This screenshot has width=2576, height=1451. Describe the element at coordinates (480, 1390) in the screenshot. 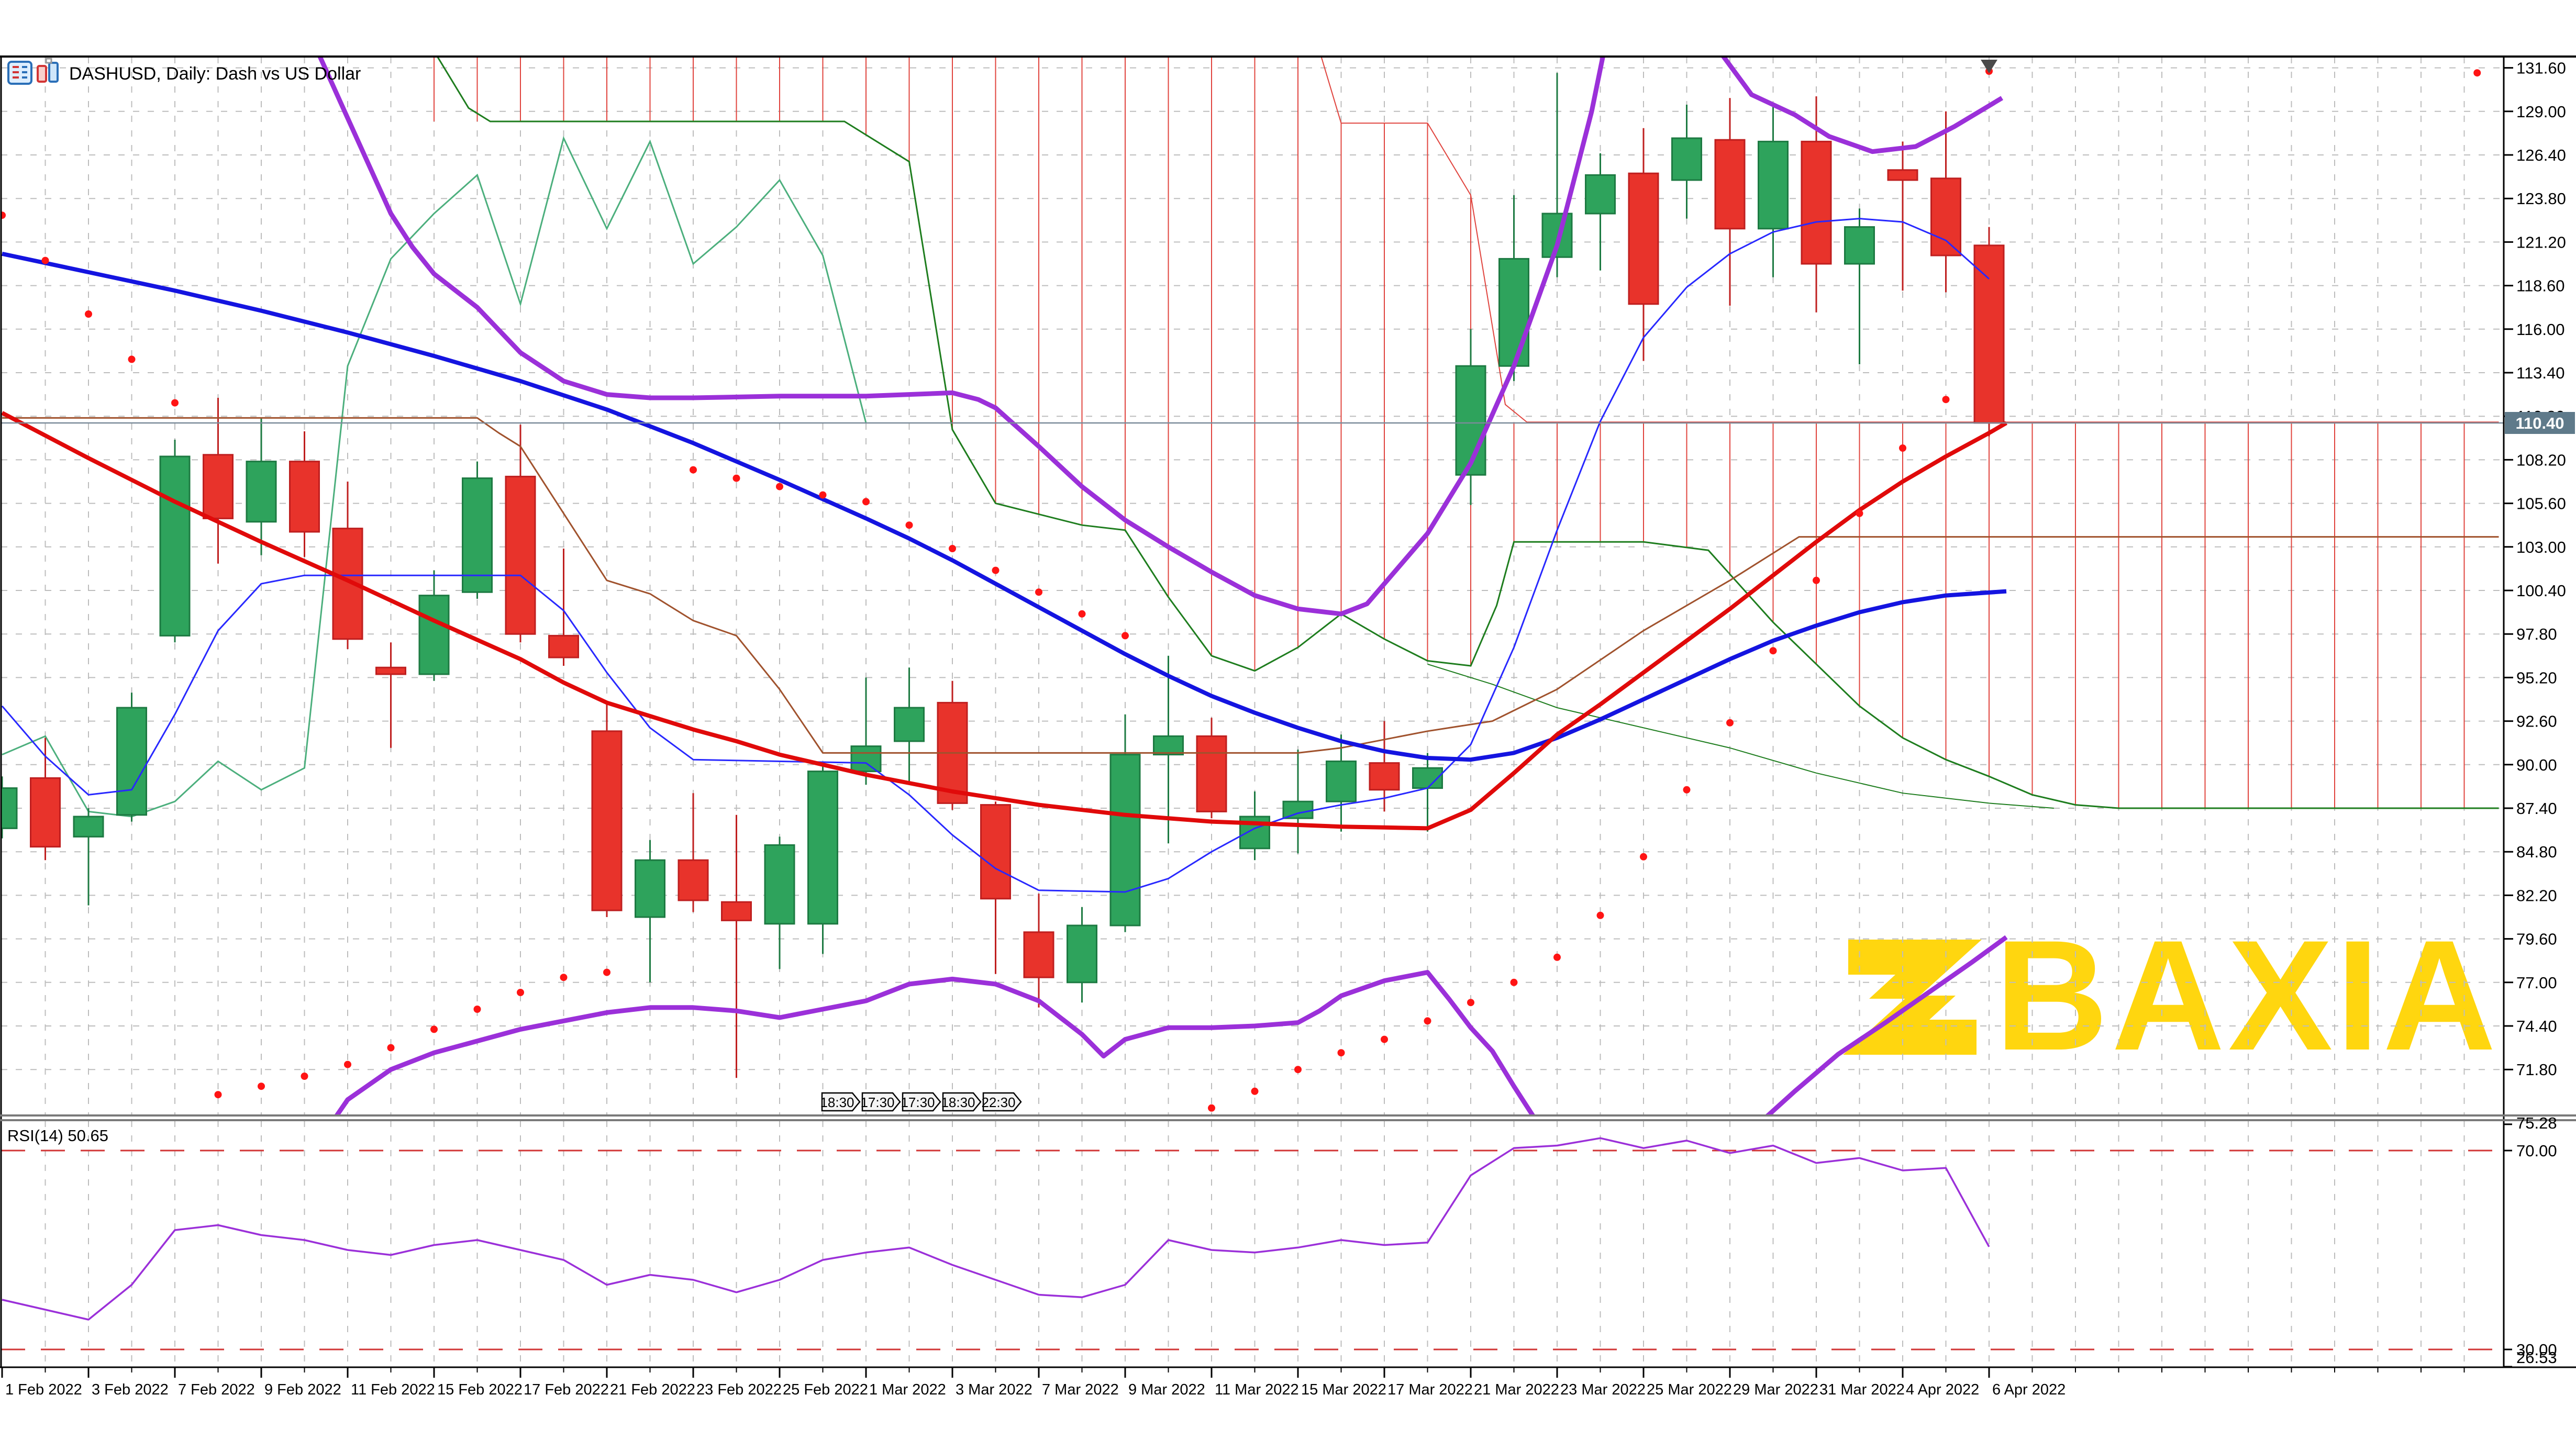

I see `date-label: 15 Feb 2022` at that location.